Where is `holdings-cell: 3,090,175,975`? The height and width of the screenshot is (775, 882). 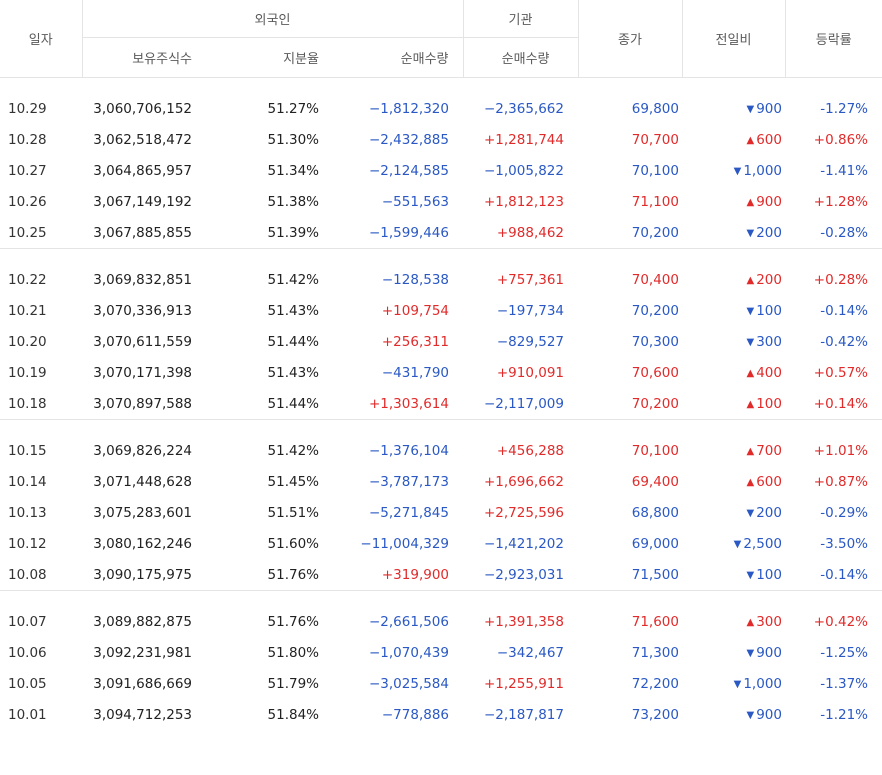
holdings-cell: 3,090,175,975 is located at coordinates (142, 574).